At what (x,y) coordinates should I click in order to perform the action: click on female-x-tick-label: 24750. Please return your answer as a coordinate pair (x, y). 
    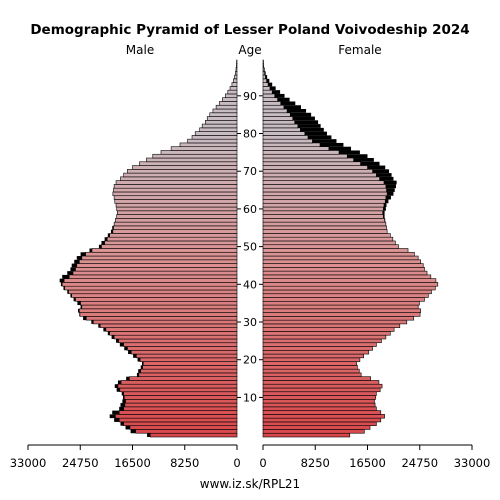
    Looking at the image, I should click on (419, 463).